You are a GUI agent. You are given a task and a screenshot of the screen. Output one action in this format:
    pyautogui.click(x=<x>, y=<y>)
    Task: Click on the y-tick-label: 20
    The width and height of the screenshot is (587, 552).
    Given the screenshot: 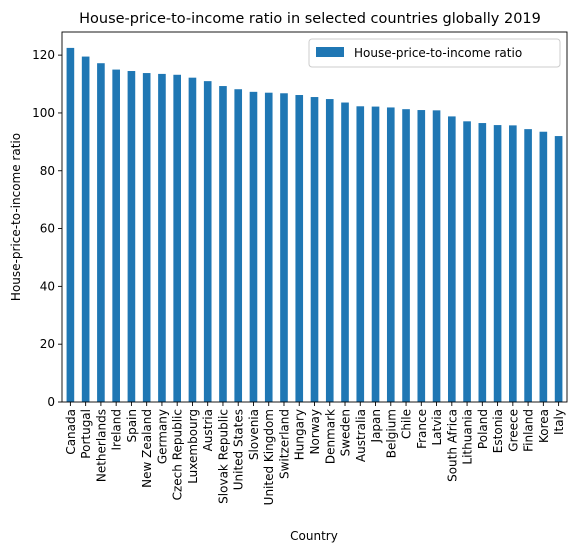 What is the action you would take?
    pyautogui.click(x=47, y=344)
    